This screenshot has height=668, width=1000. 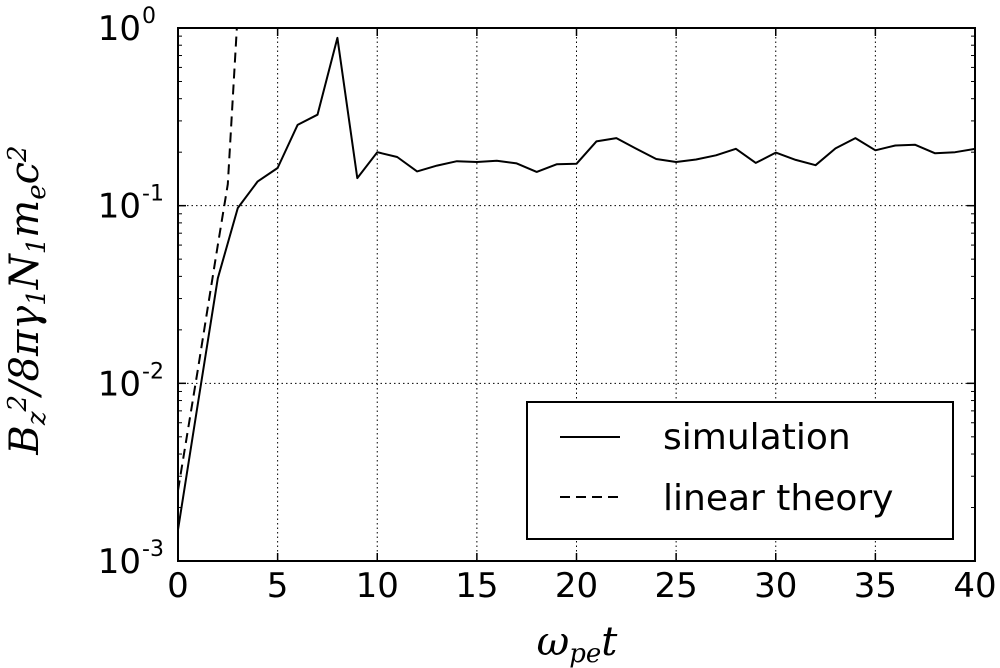 I want to click on series-linear-theory, so click(x=208, y=259).